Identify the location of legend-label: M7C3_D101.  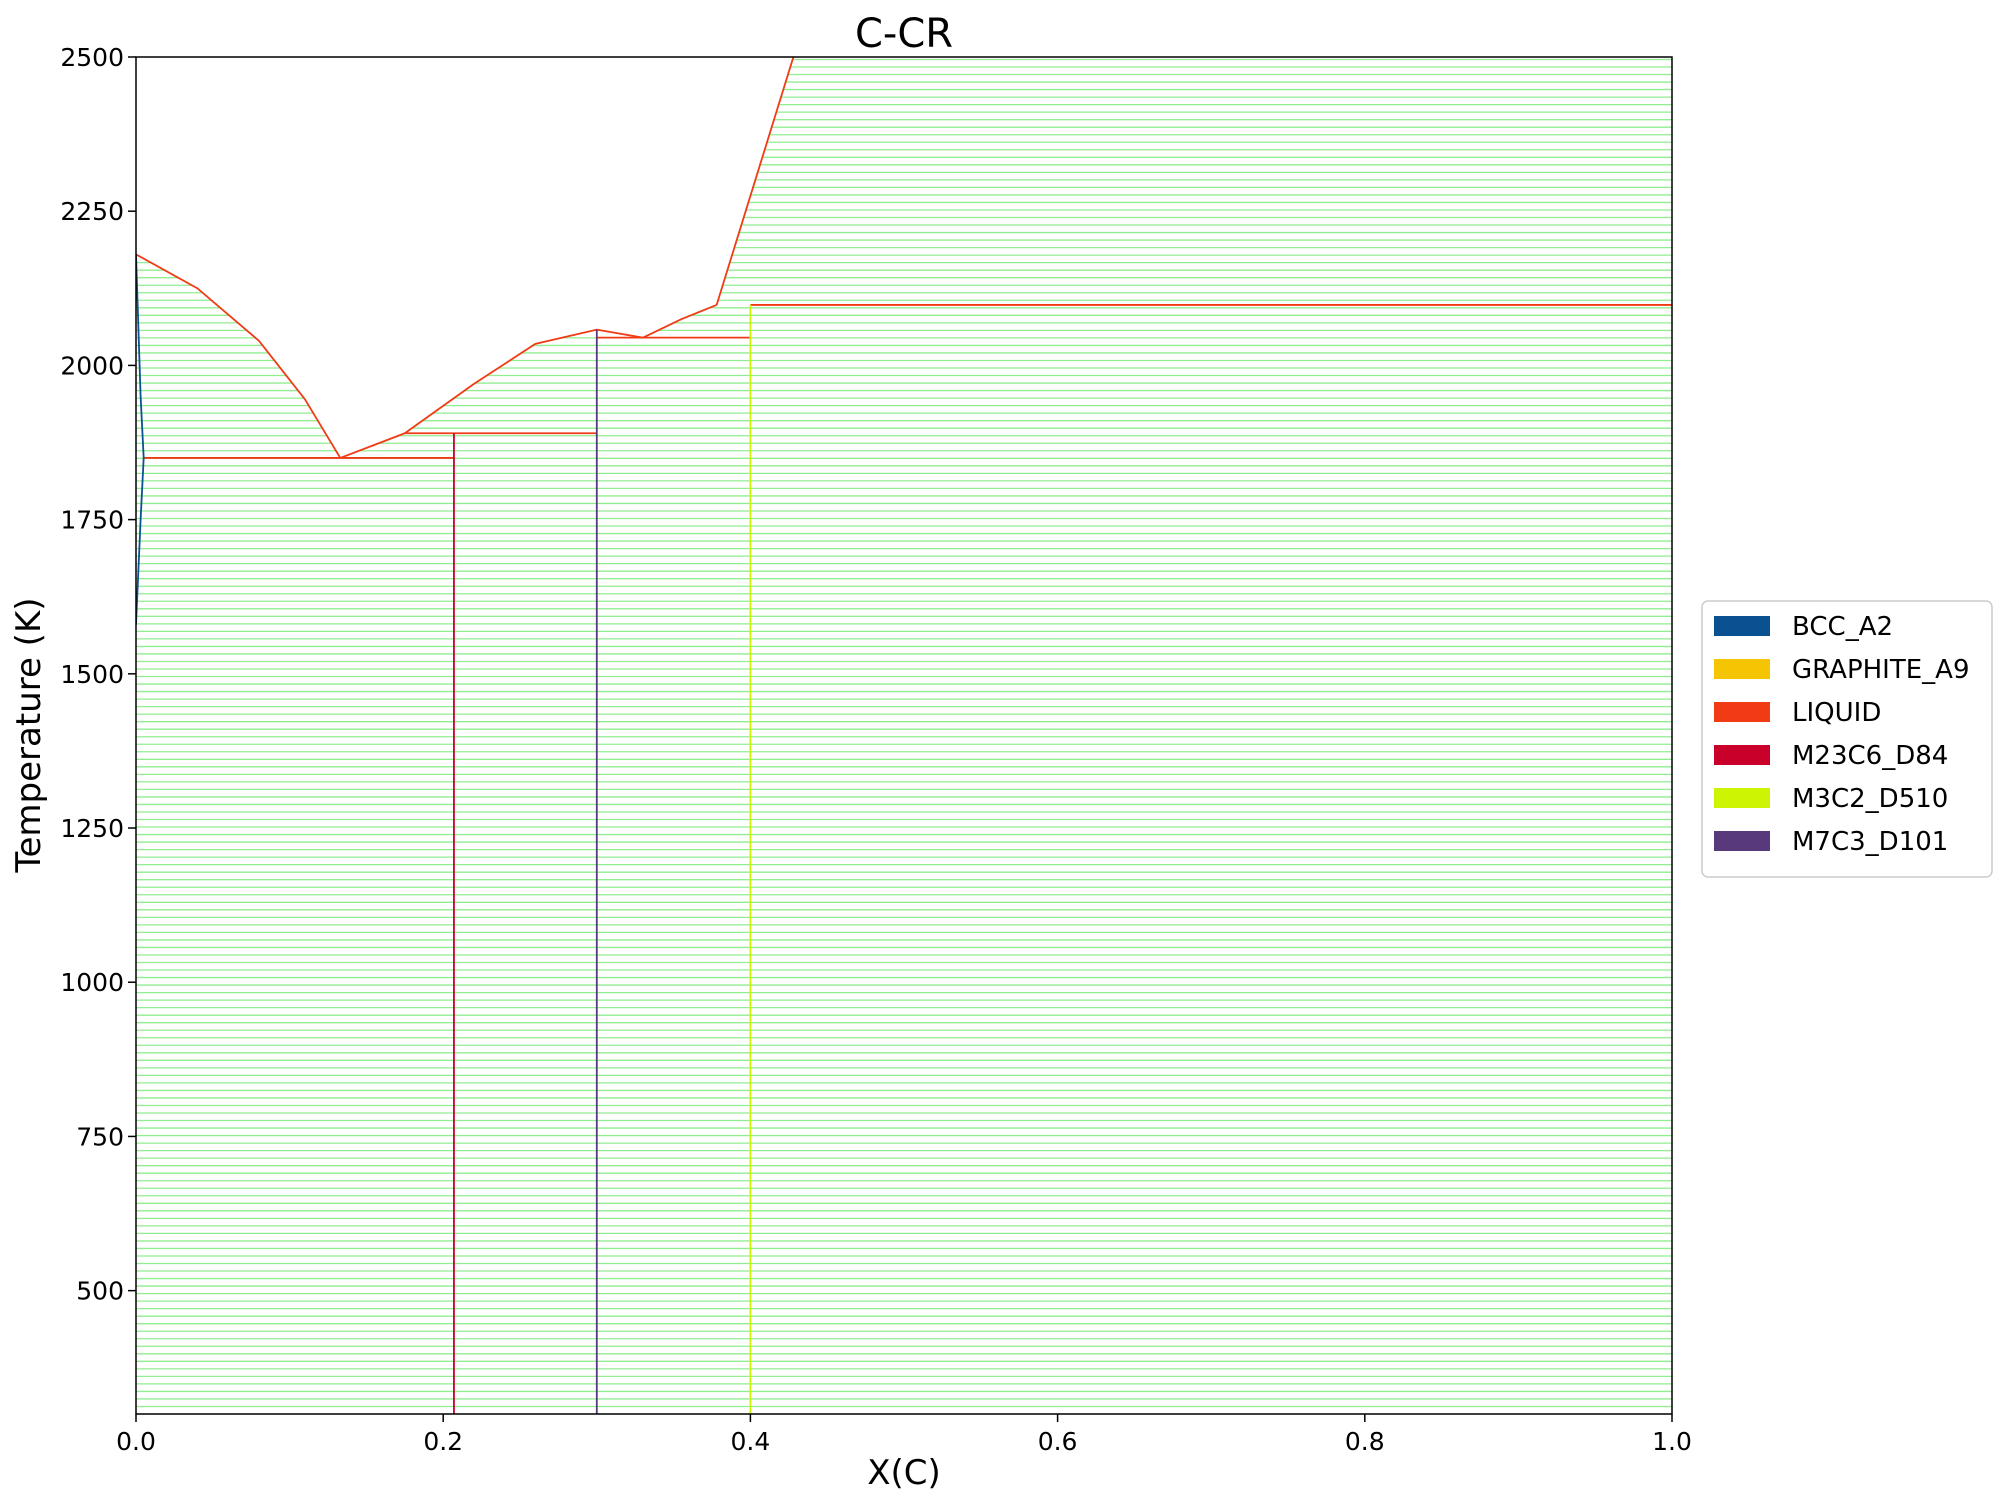
(1870, 842).